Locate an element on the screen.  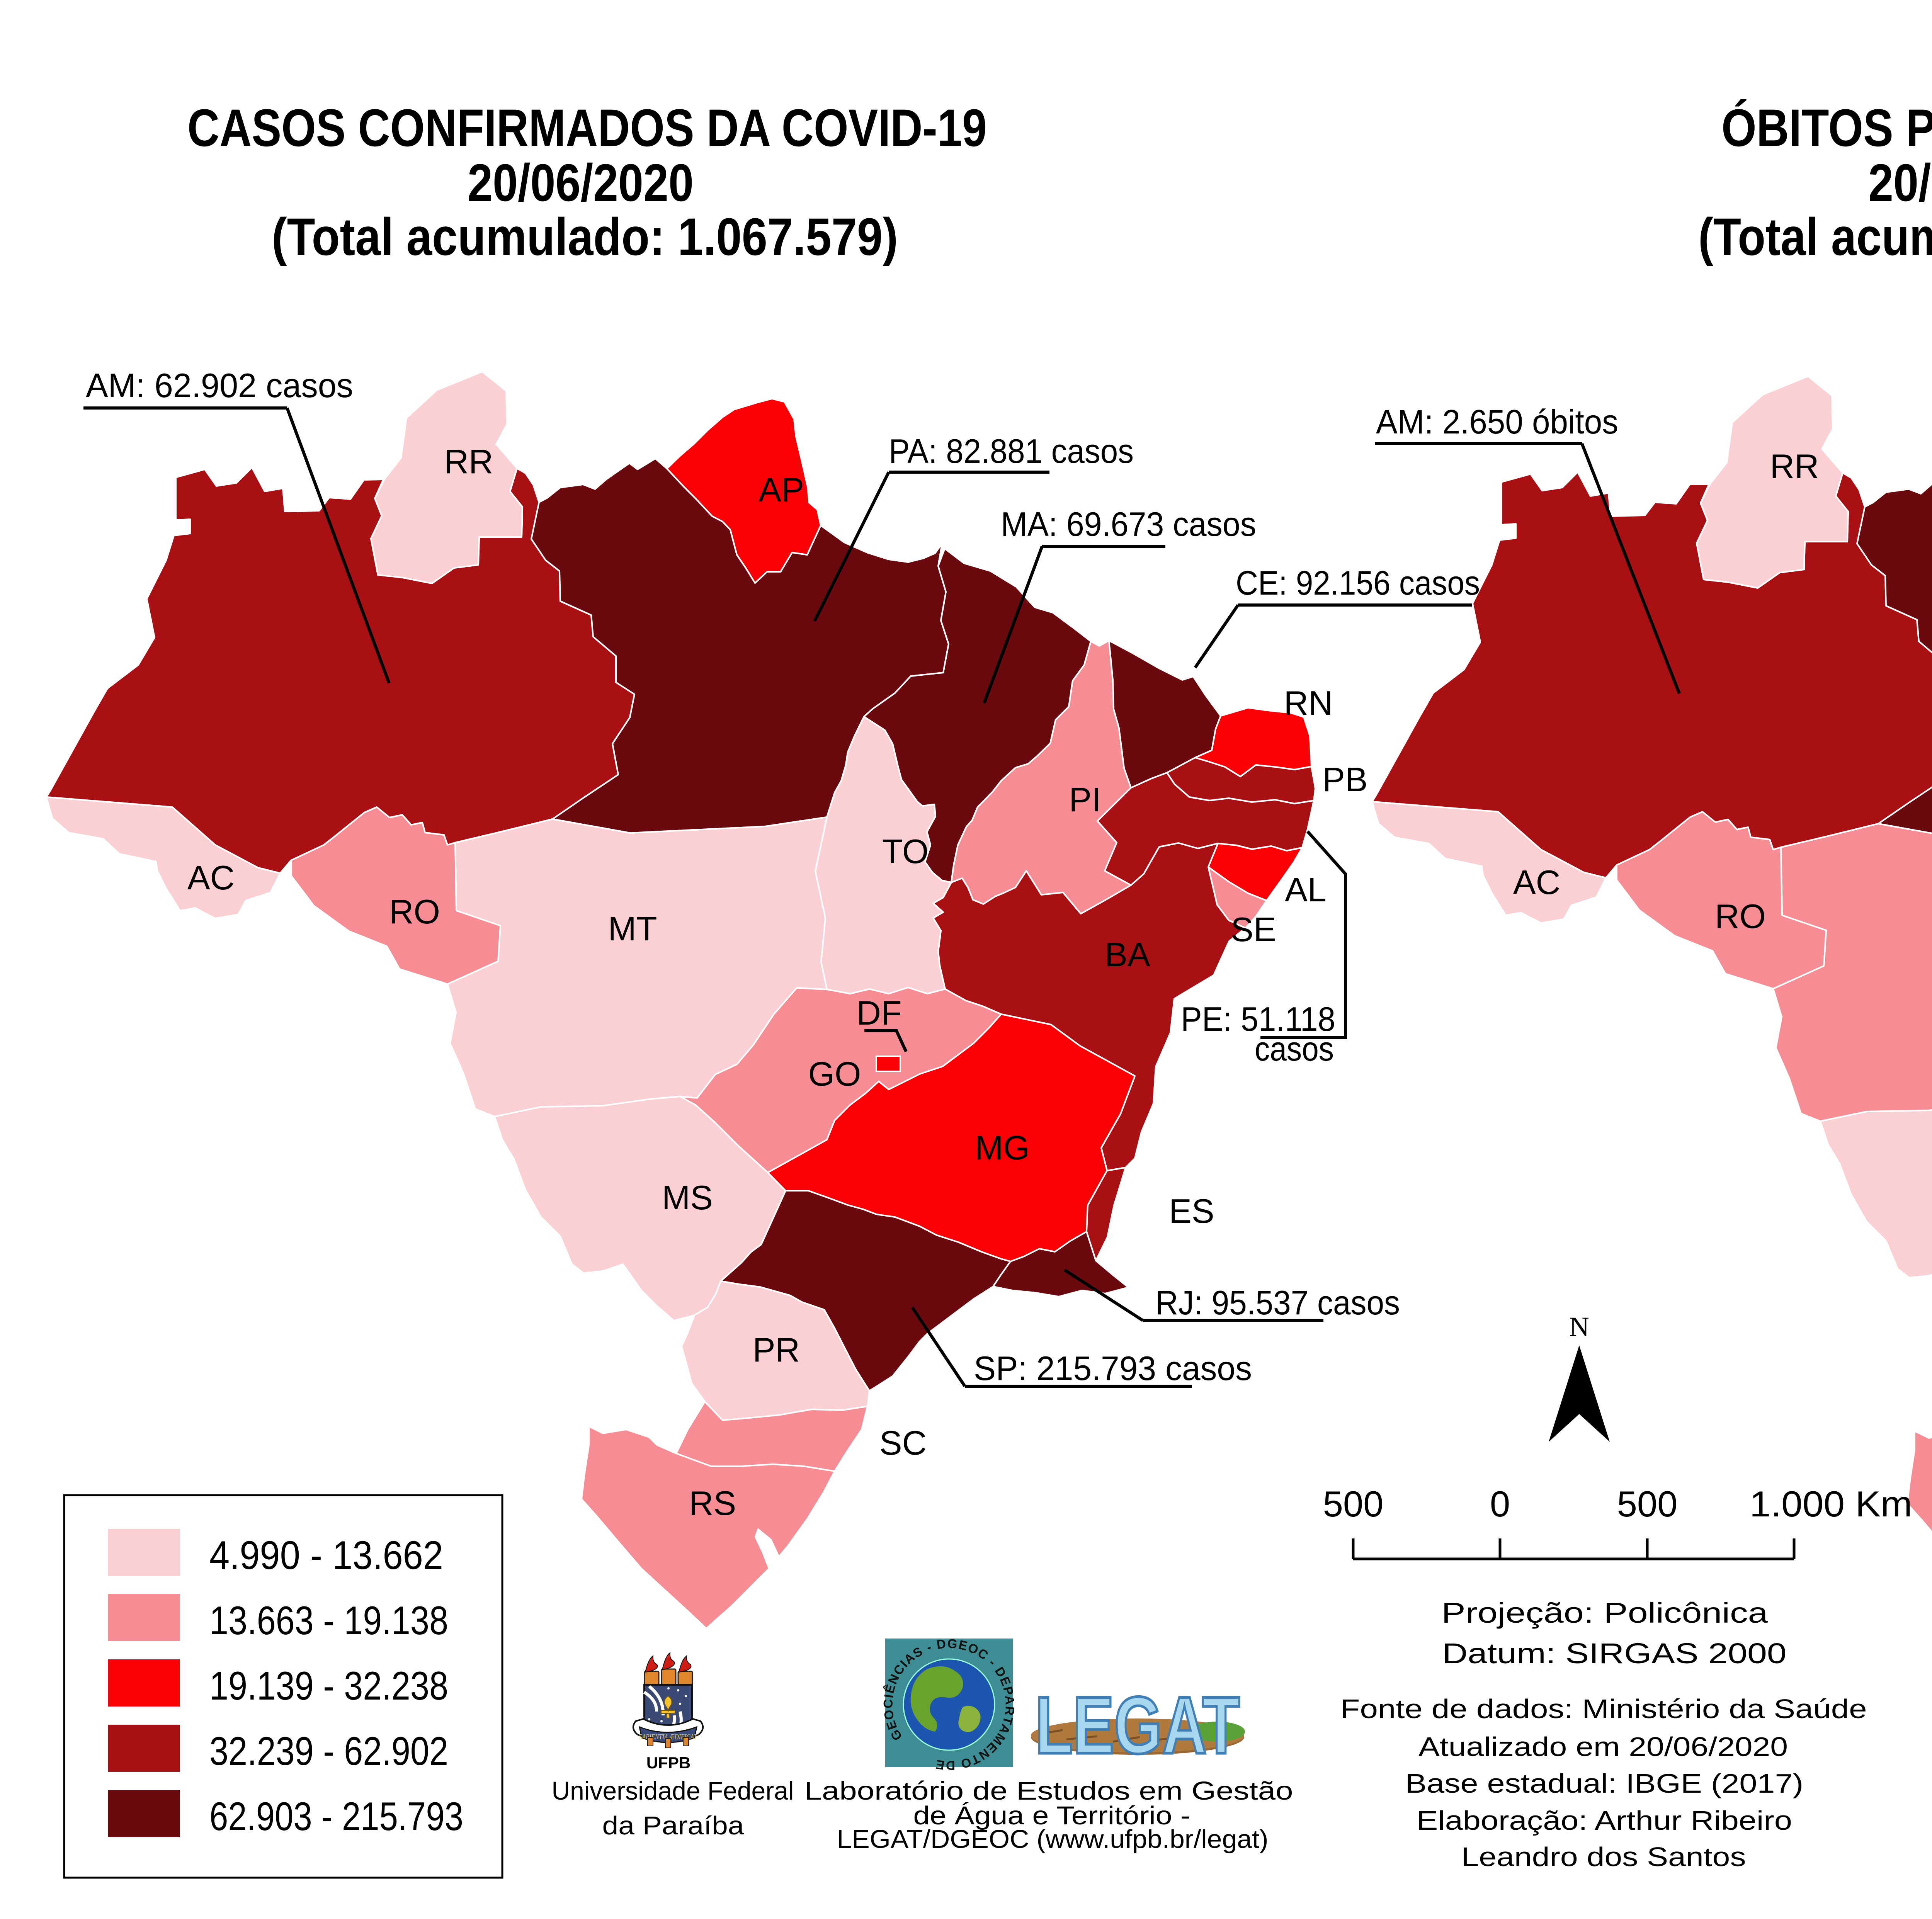
svg-text: 4.990 - 13.662 is located at coordinates (326, 1555).